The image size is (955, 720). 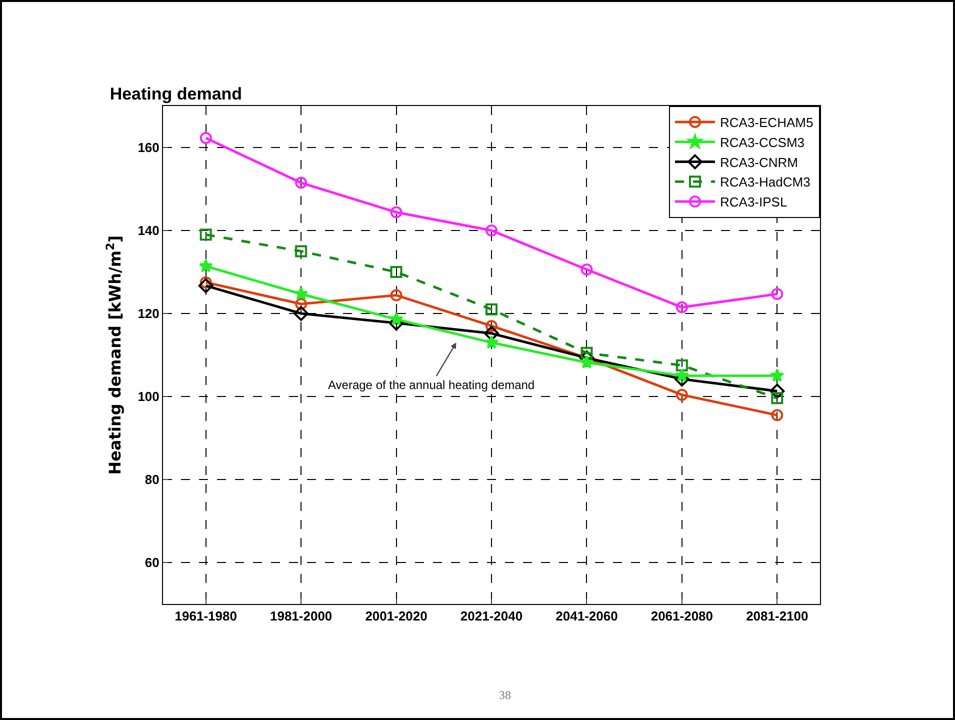 I want to click on x-tick-label: 1981-2000, so click(x=301, y=616).